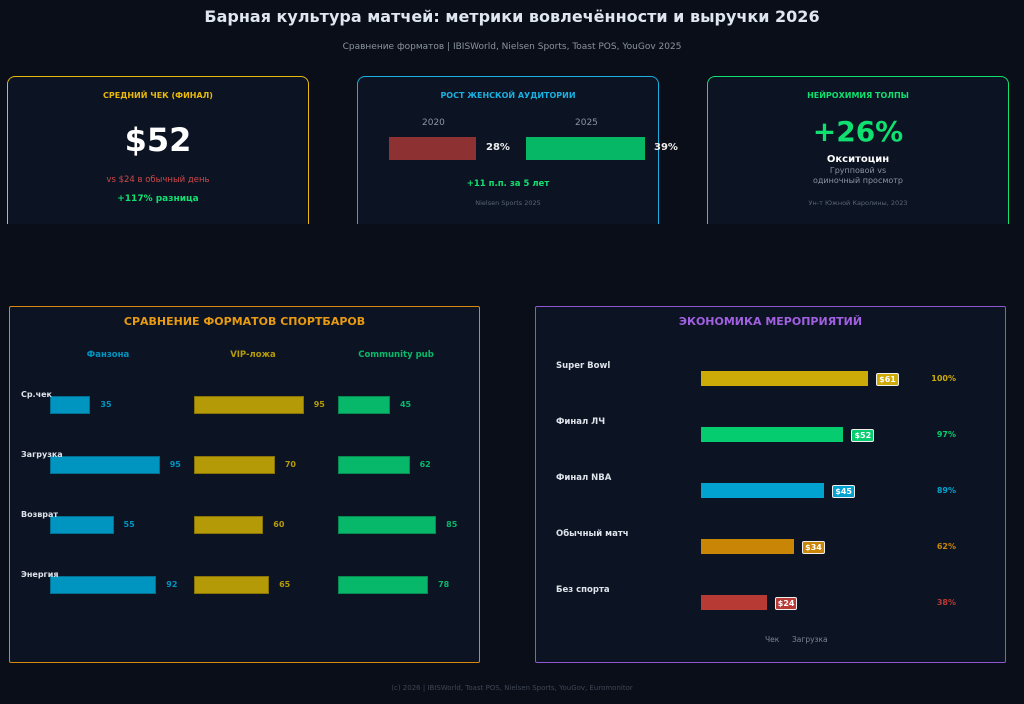  What do you see at coordinates (158, 199) in the screenshot?
I see `avg-check-diff: +117% разница` at bounding box center [158, 199].